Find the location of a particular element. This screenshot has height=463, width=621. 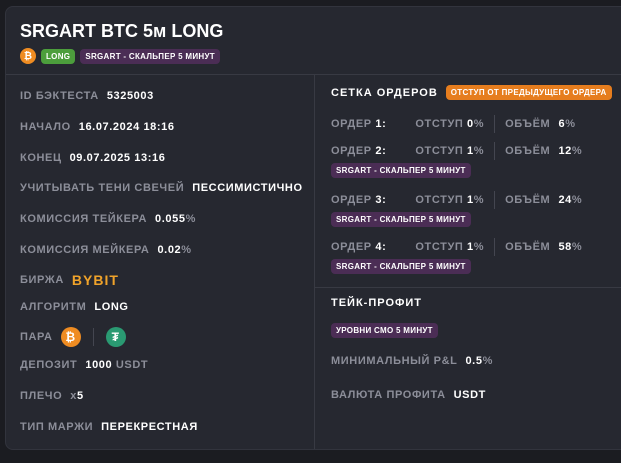

order-row: ОРДЕР 1: ОТСТУП 0% ОБЪЁМ 6% is located at coordinates (453, 124).